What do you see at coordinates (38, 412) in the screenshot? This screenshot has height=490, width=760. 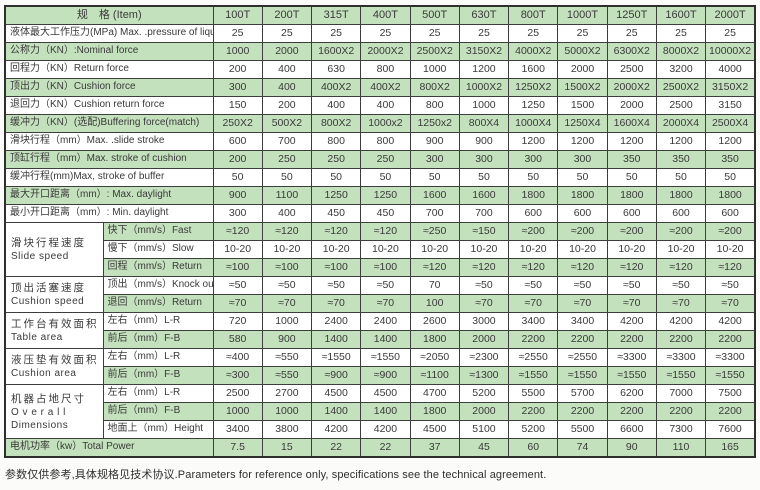 I see `group-label-line: O v e r a l l` at bounding box center [38, 412].